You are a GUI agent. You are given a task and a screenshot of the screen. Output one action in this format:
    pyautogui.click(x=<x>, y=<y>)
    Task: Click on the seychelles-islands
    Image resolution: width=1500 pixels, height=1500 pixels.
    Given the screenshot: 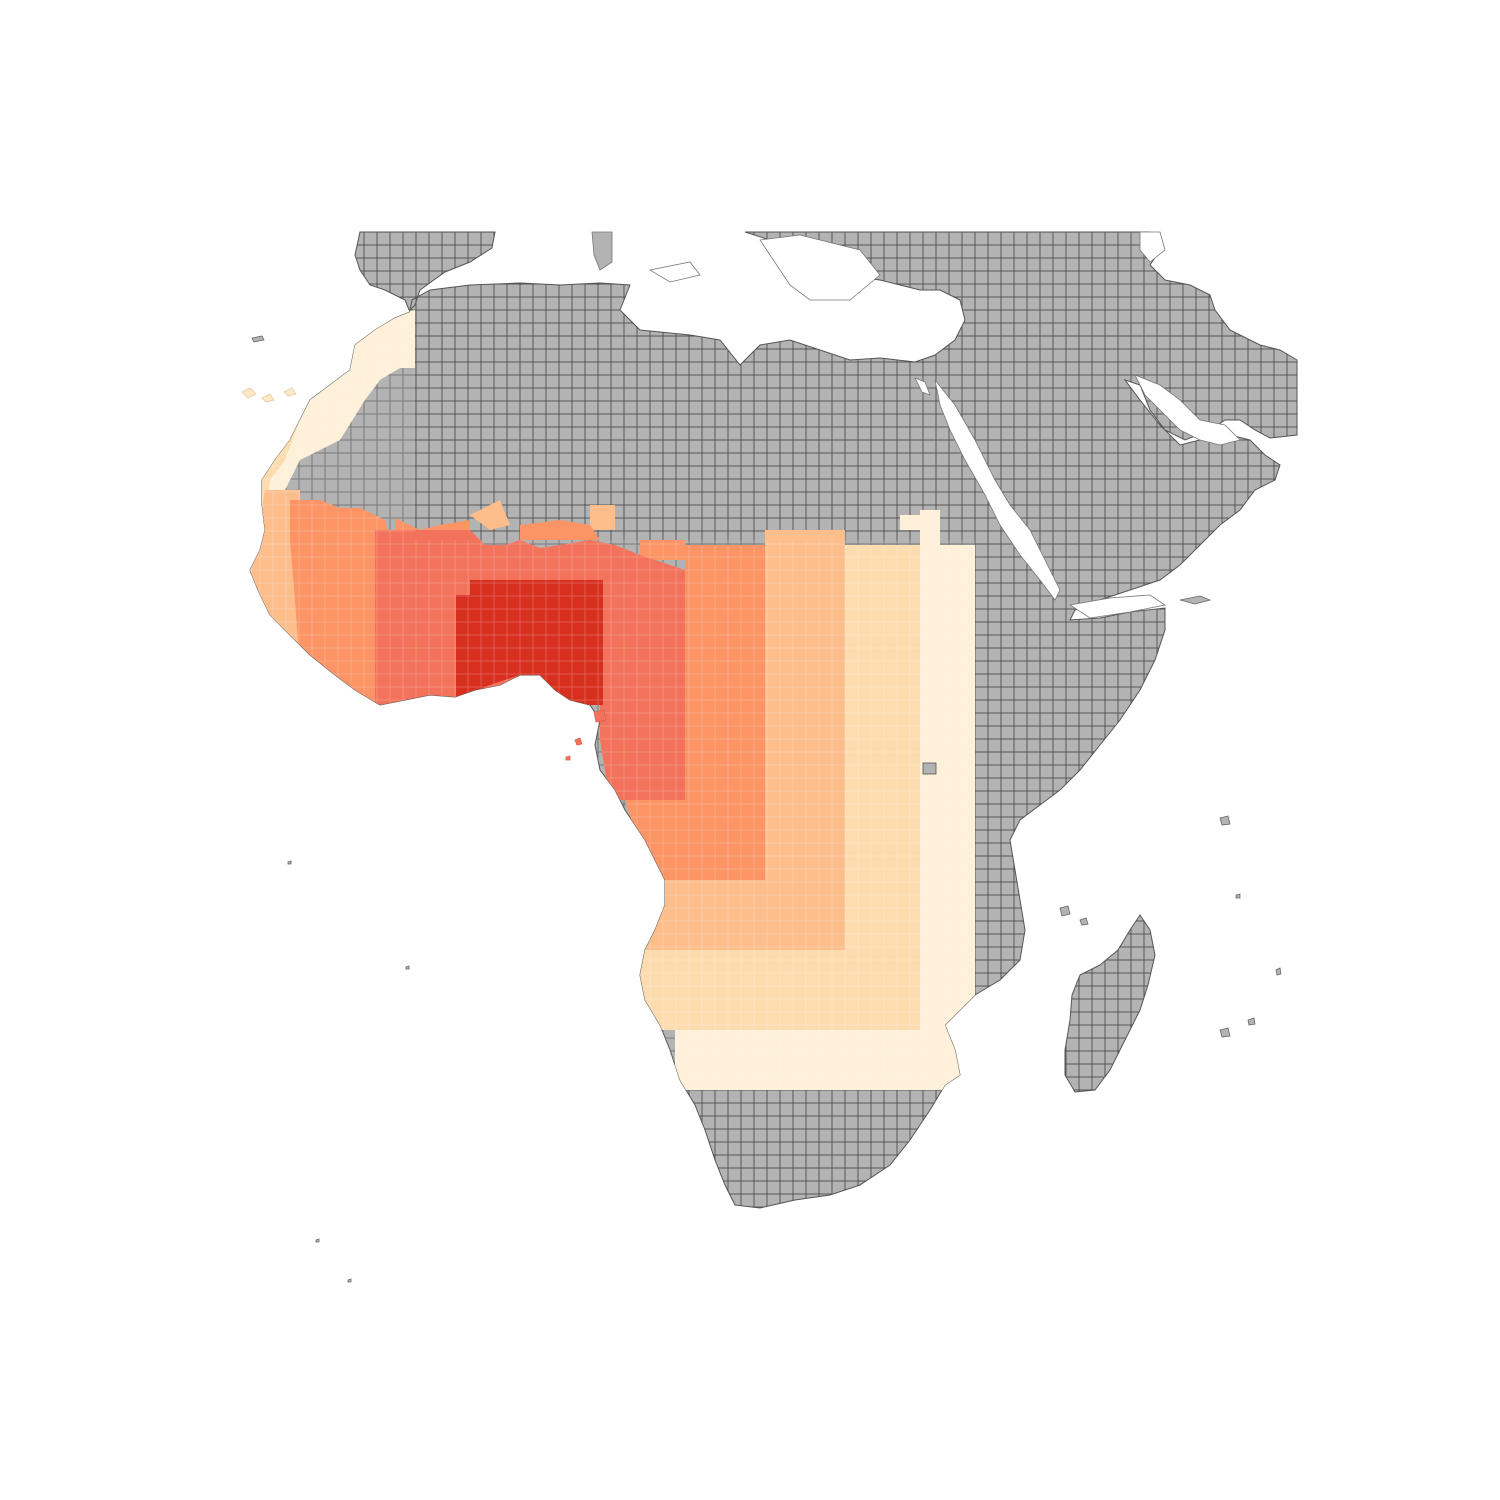 What is the action you would take?
    pyautogui.click(x=1225, y=820)
    